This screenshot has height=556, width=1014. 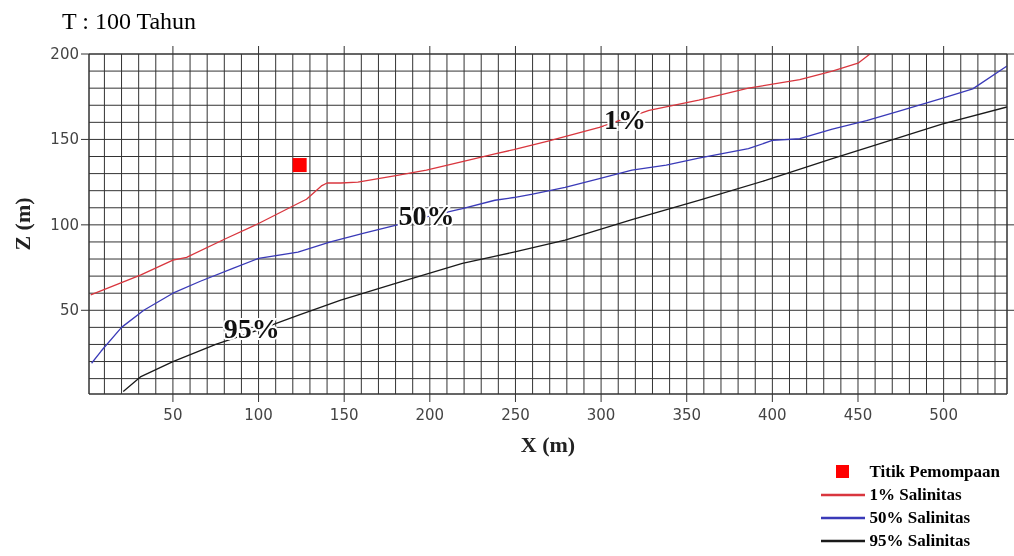 I want to click on x-tick-label: 200, so click(x=430, y=415).